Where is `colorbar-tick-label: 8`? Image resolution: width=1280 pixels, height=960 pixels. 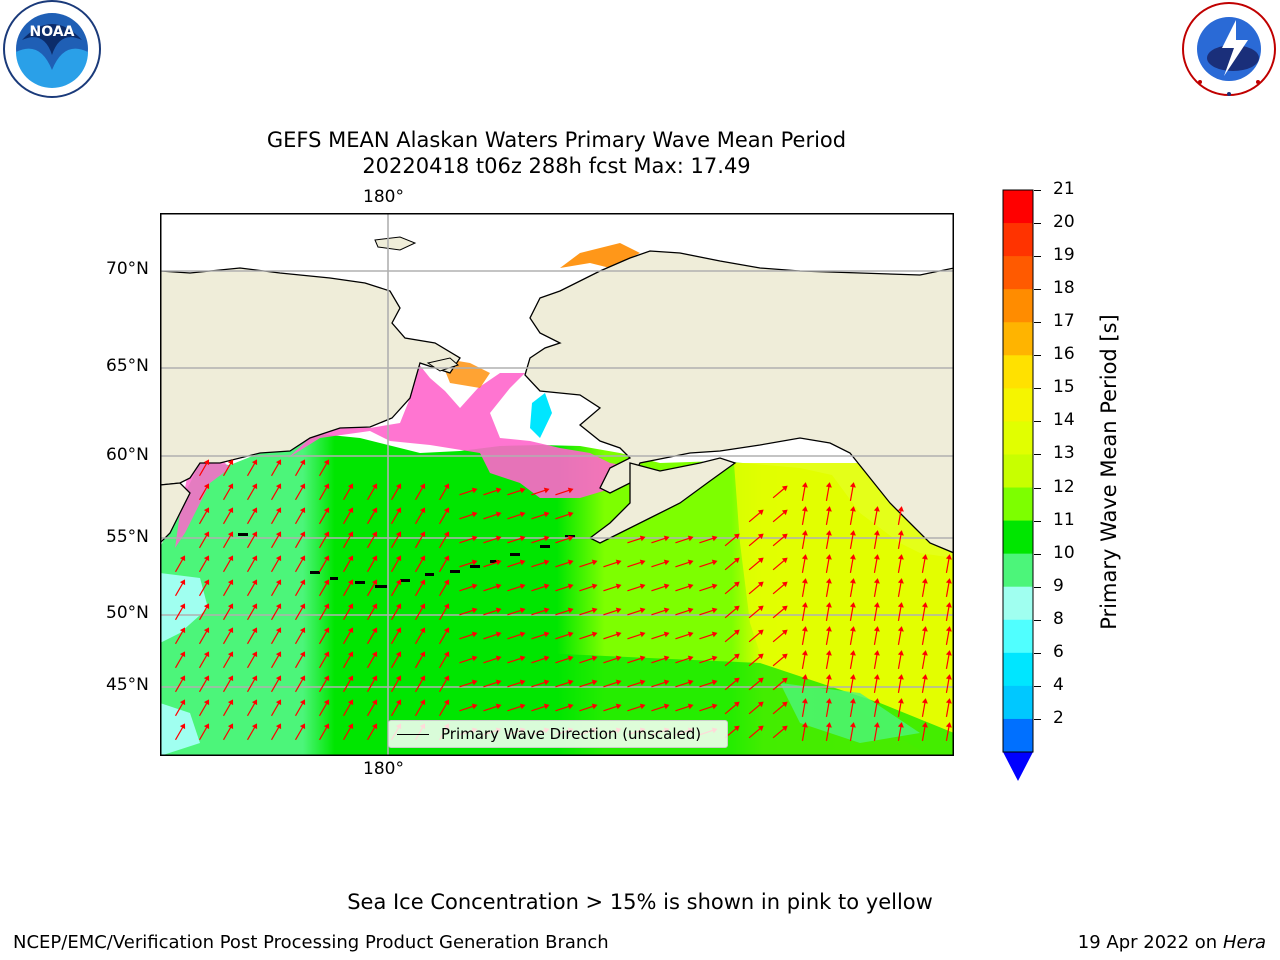
colorbar-tick-label: 8 is located at coordinates (1058, 618).